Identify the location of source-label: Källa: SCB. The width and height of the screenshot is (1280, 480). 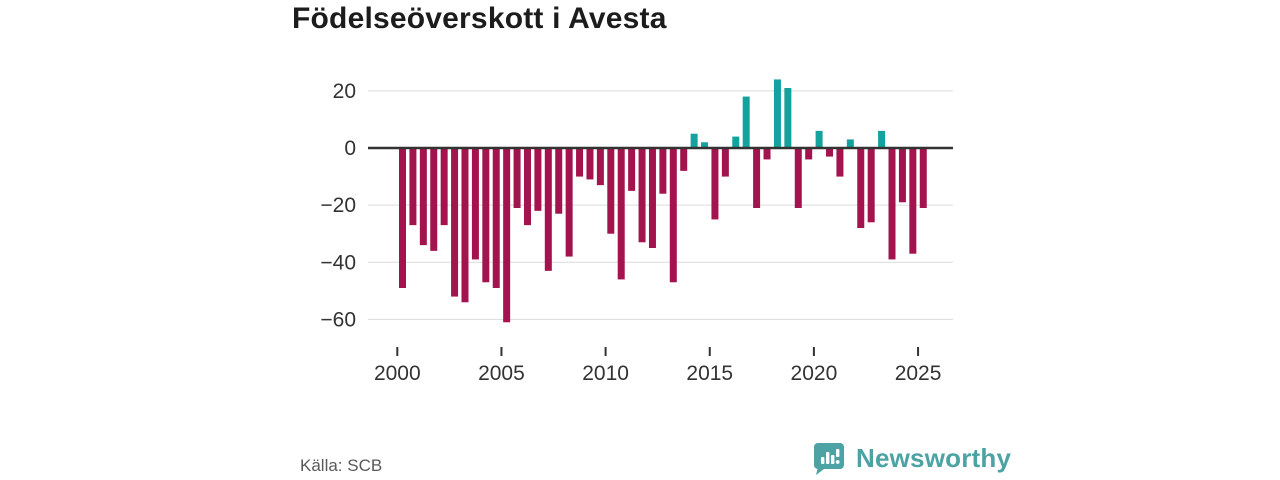
(341, 465).